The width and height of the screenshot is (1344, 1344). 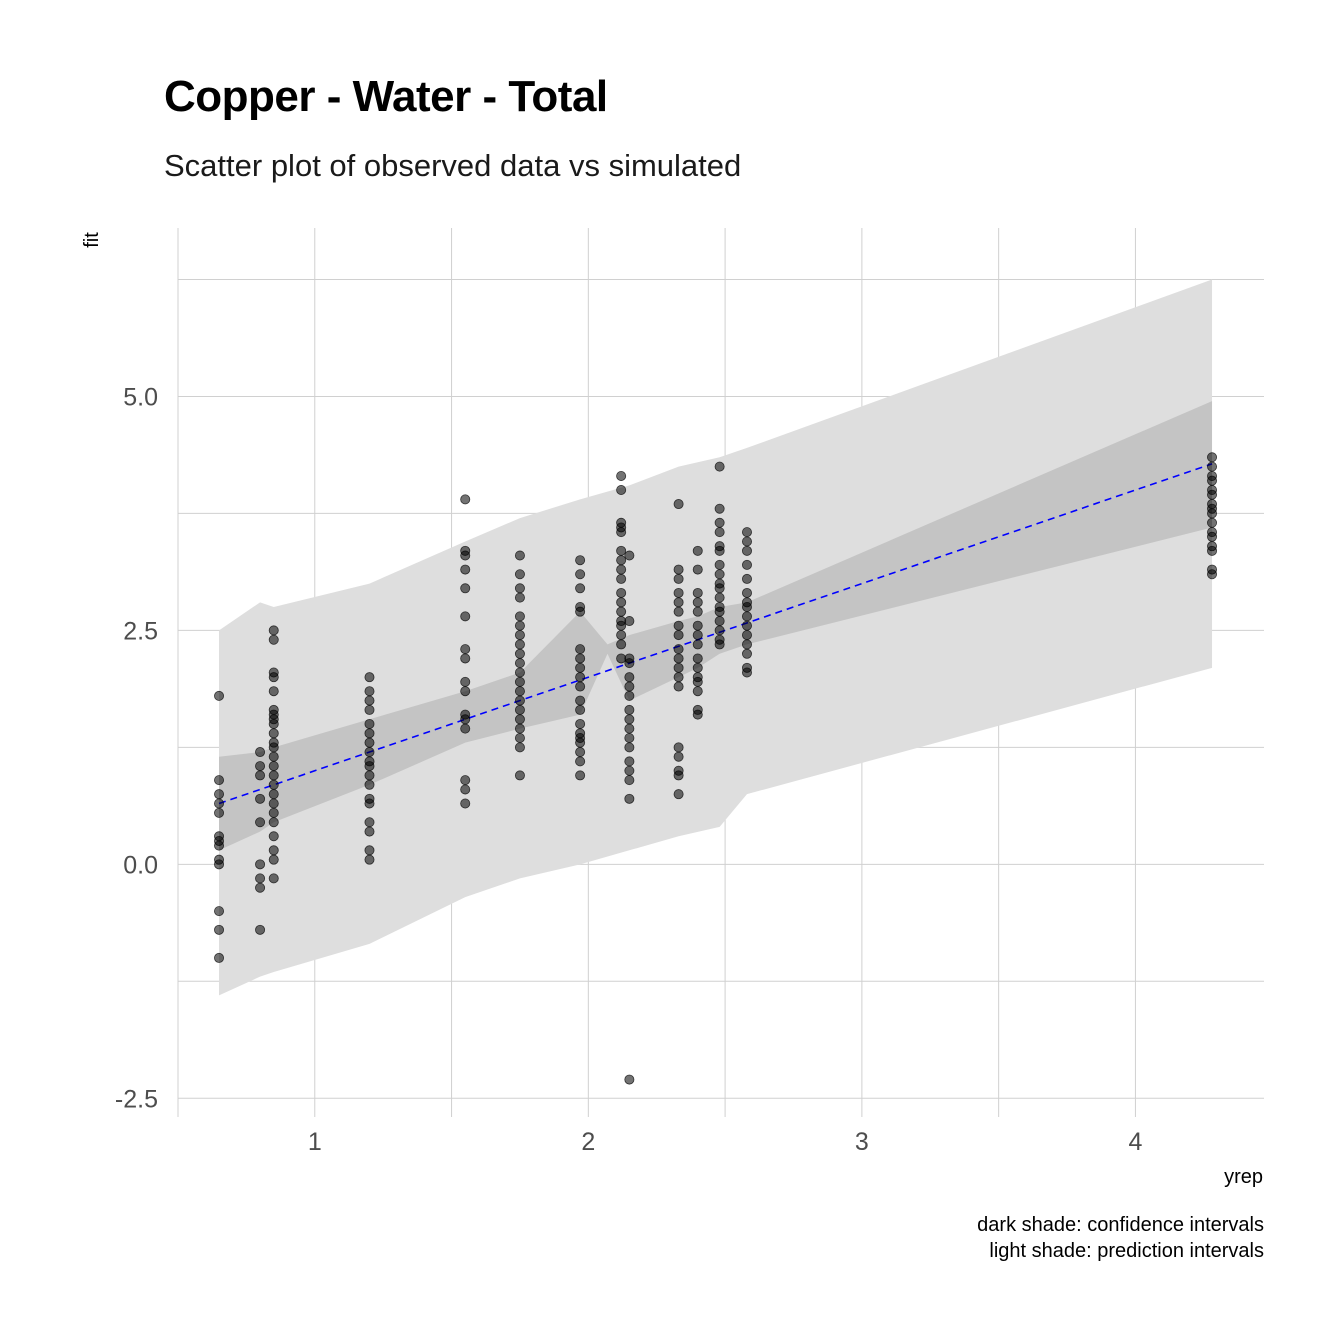 What do you see at coordinates (588, 1142) in the screenshot?
I see `x-tick-label: 2` at bounding box center [588, 1142].